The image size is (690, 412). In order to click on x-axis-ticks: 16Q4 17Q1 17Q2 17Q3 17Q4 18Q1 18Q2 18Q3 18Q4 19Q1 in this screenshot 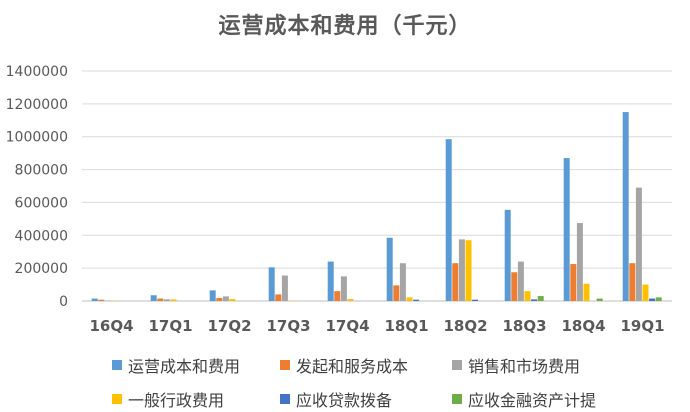, I will do `click(376, 326)`.